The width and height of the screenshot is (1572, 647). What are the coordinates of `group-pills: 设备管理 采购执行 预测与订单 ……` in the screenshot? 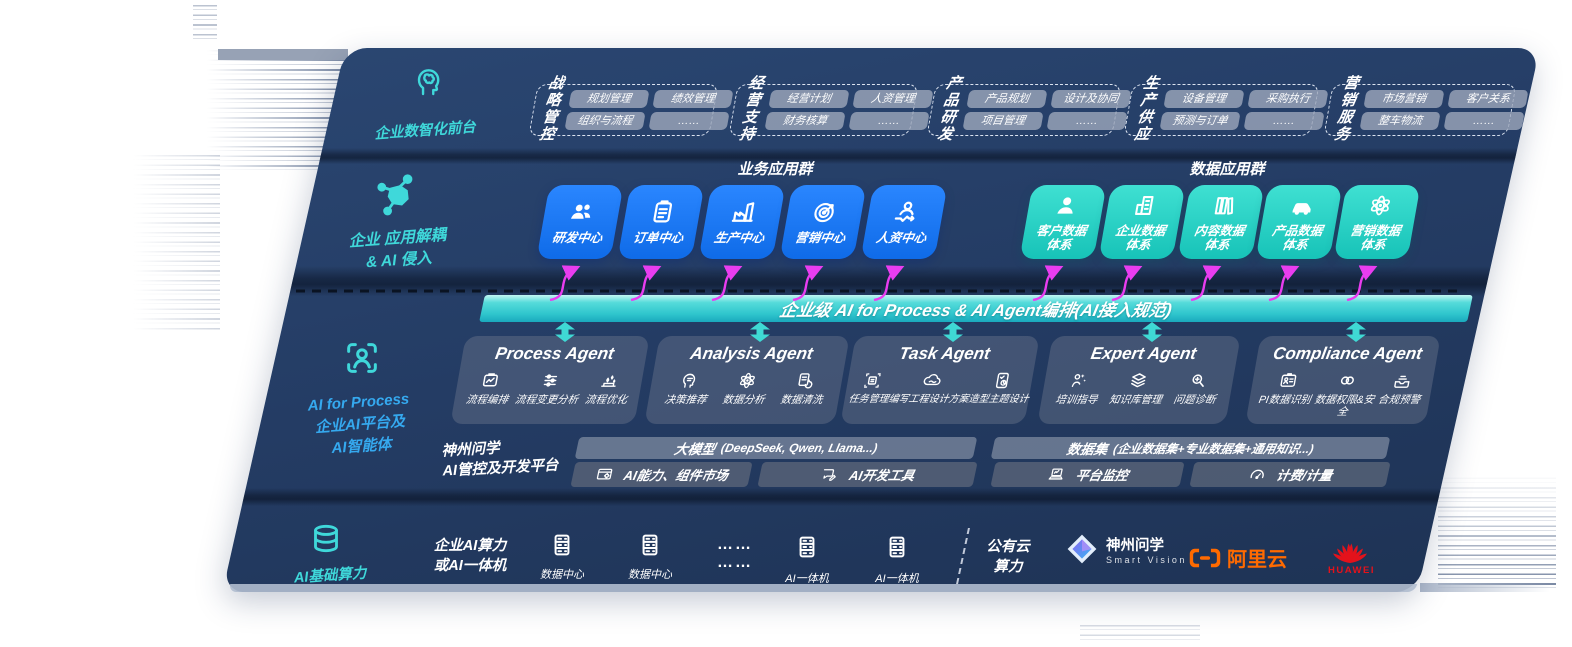 It's located at (1244, 110).